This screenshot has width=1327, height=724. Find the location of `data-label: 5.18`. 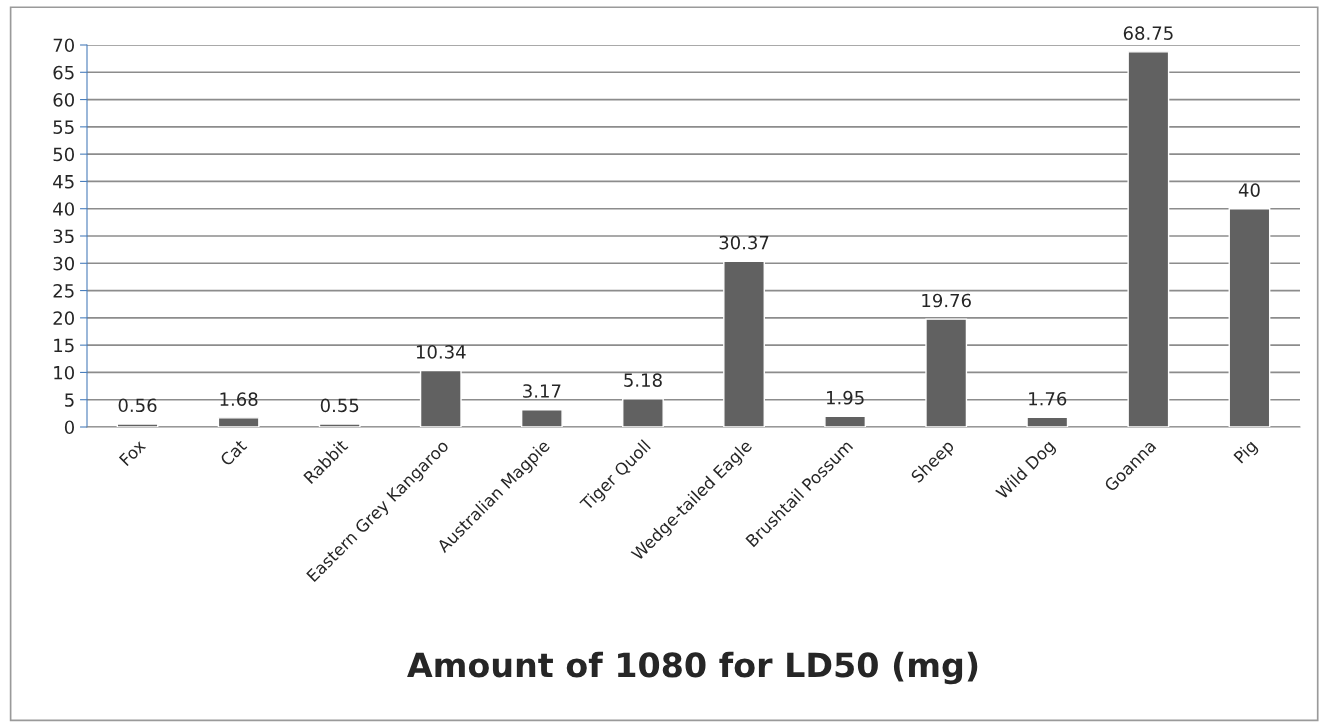

data-label: 5.18 is located at coordinates (643, 380).